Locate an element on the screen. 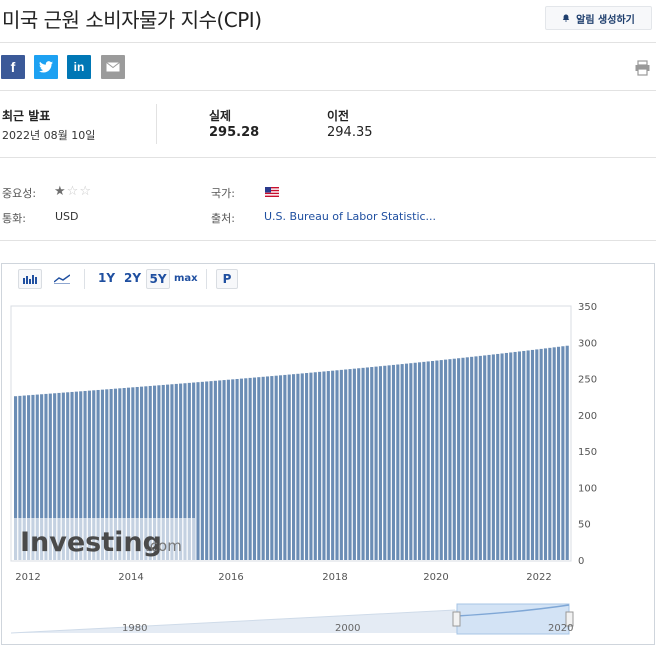 The height and width of the screenshot is (648, 656). y-tick-label: 50 is located at coordinates (584, 525).